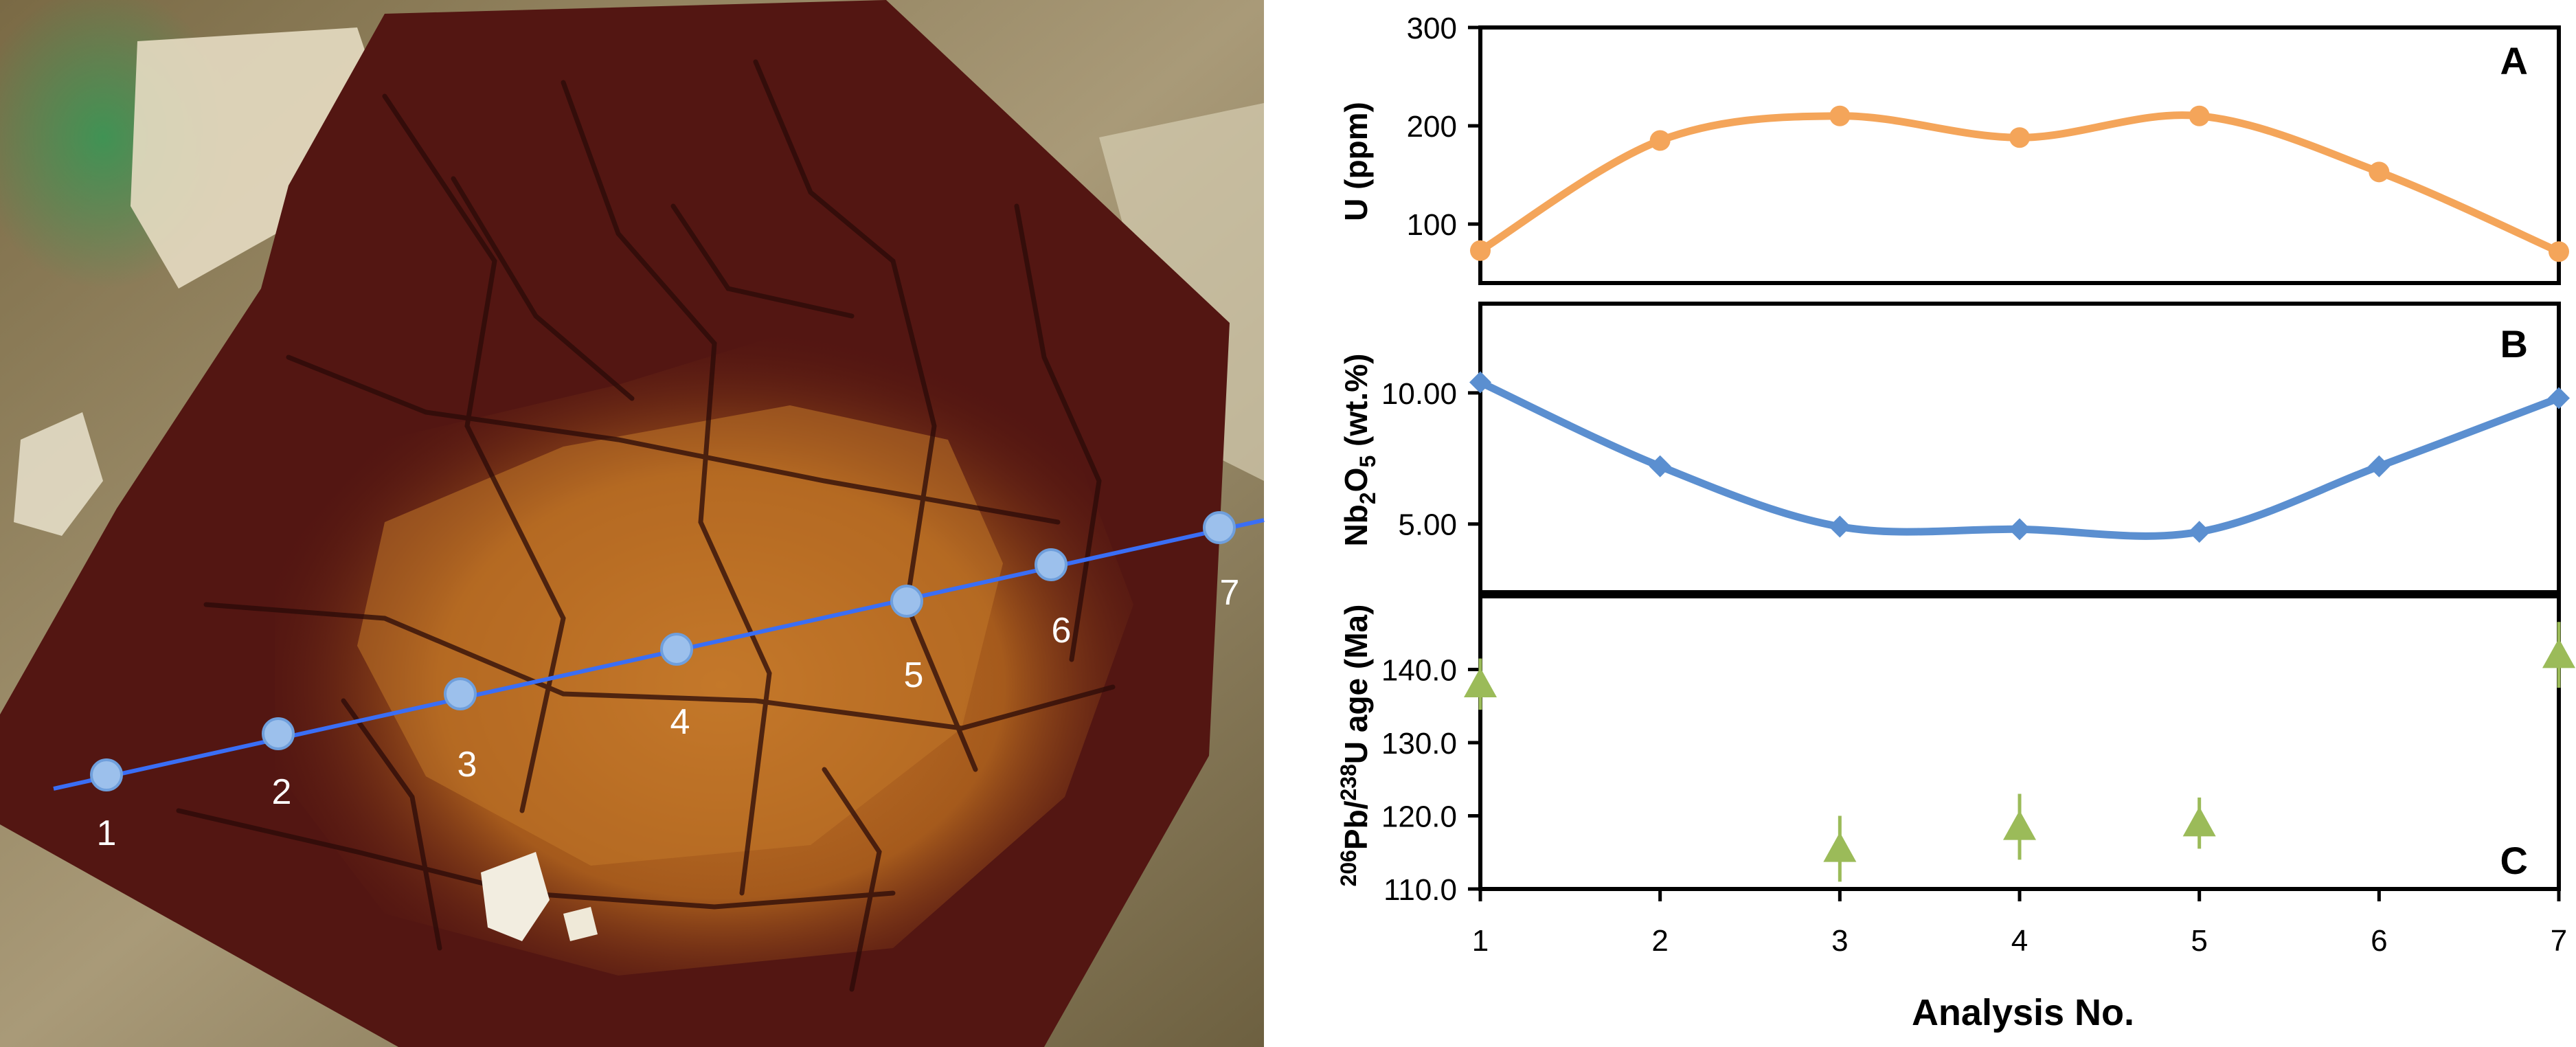 This screenshot has width=2576, height=1047. I want to click on y-tick-label: 5.00, so click(1427, 525).